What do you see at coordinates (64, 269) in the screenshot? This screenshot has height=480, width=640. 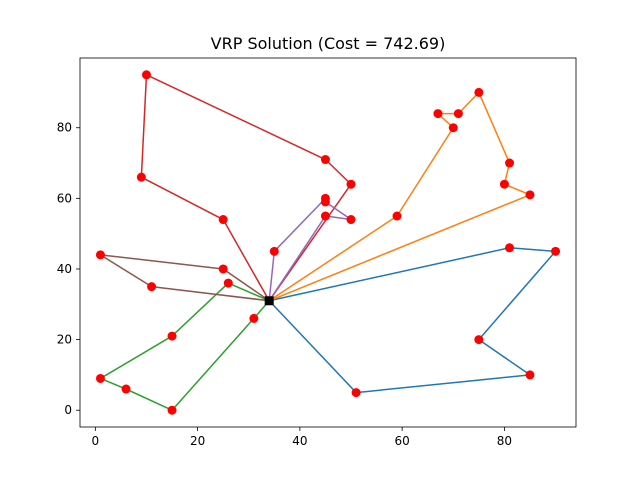 I see `y-tick-label: 40` at bounding box center [64, 269].